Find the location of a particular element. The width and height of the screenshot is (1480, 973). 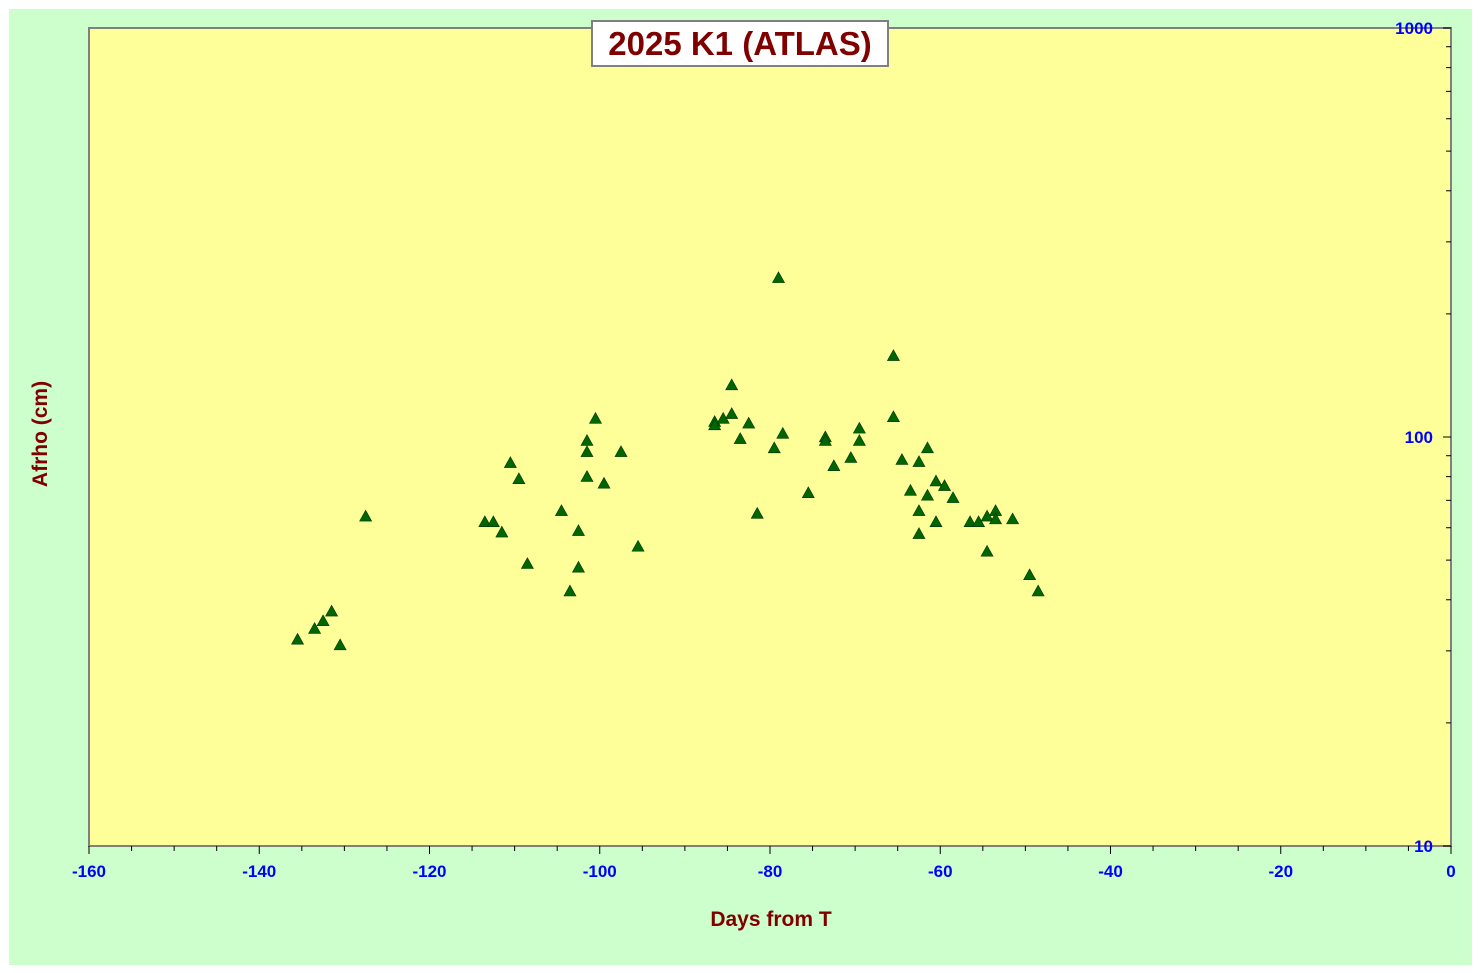

x-tick-label: -160 is located at coordinates (89, 871).